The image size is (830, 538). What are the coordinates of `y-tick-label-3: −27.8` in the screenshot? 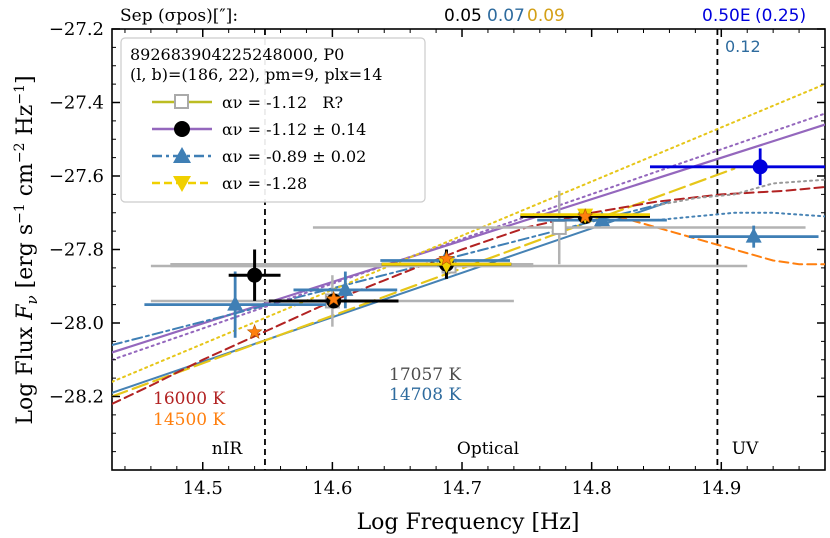 It's located at (76, 250).